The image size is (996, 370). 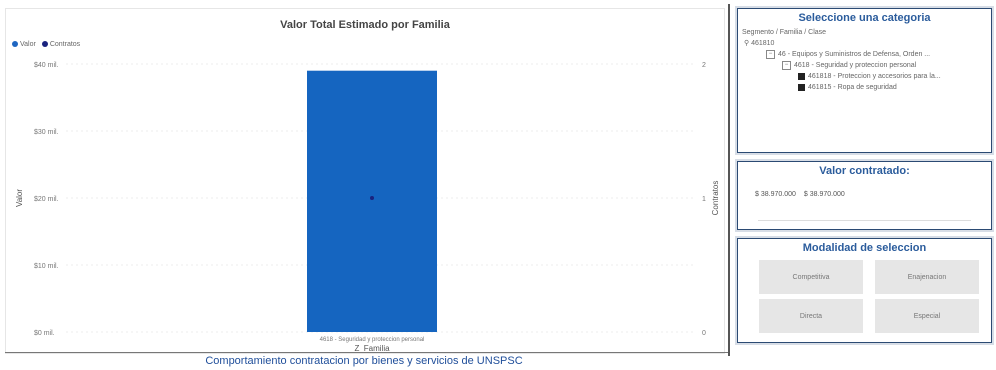 What do you see at coordinates (852, 87) in the screenshot?
I see `tree-item-label: 461815 - Ropa de seguridad` at bounding box center [852, 87].